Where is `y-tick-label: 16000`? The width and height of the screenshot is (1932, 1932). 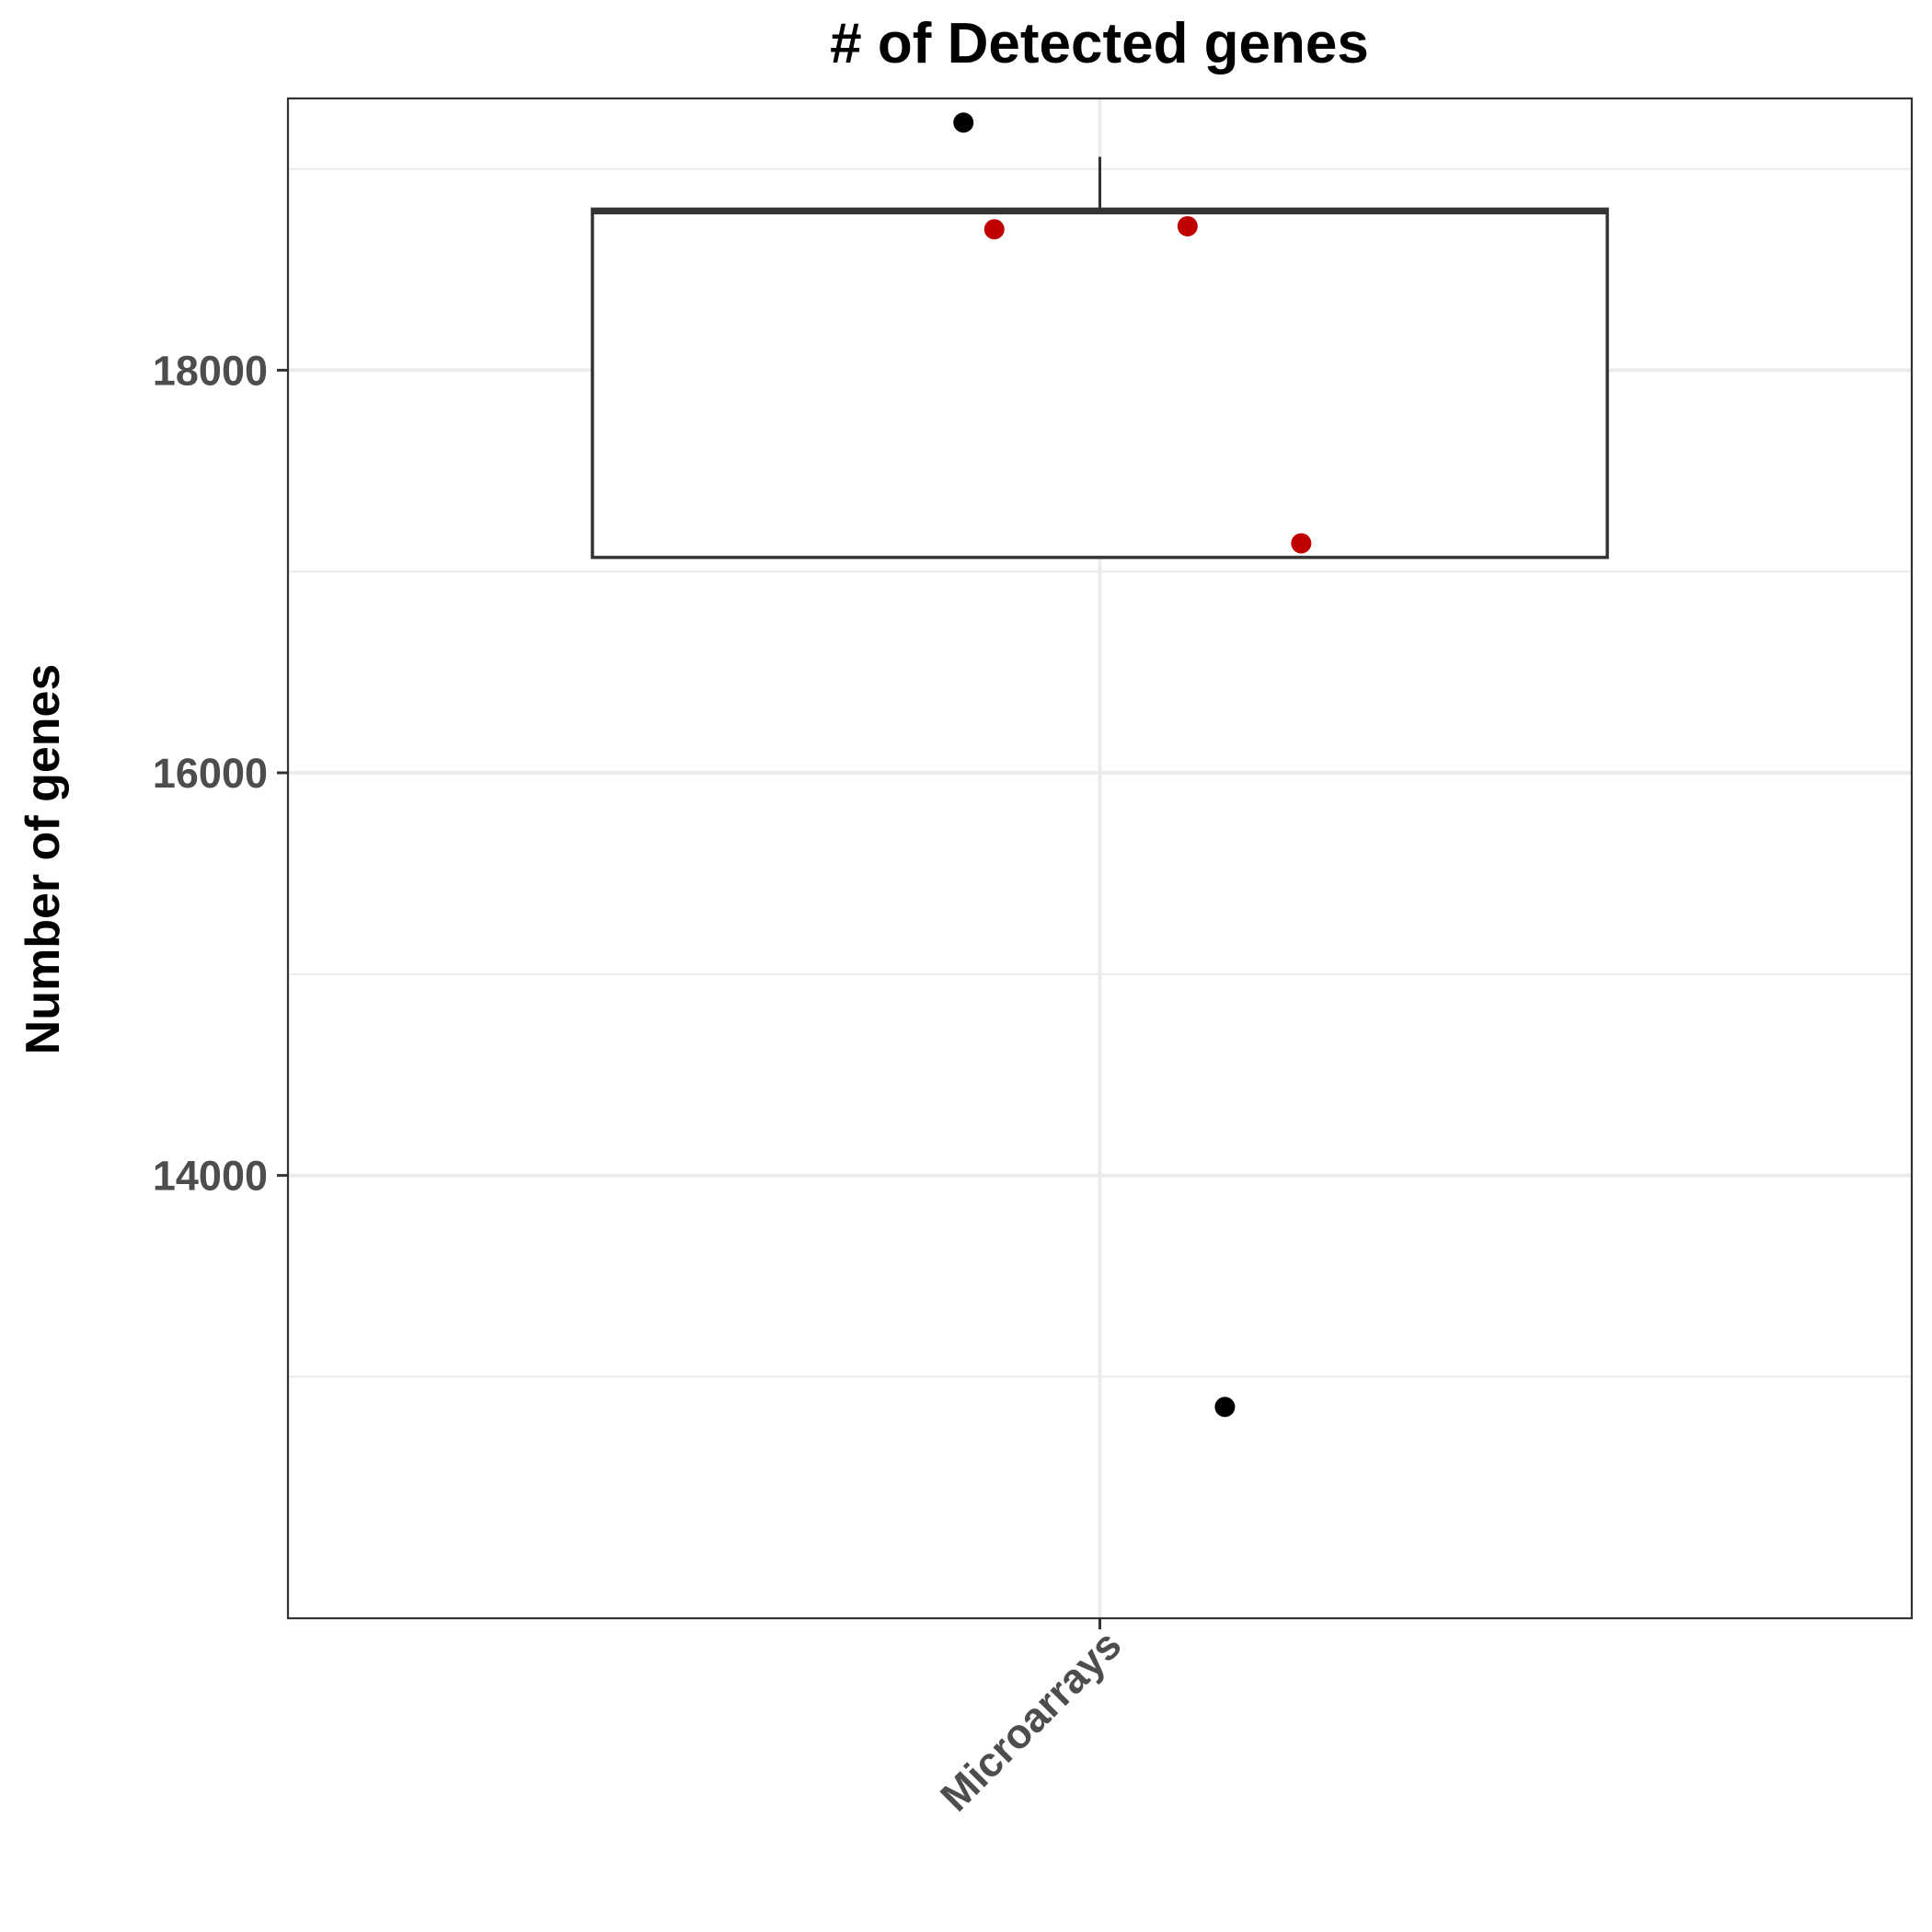 y-tick-label: 16000 is located at coordinates (210, 773).